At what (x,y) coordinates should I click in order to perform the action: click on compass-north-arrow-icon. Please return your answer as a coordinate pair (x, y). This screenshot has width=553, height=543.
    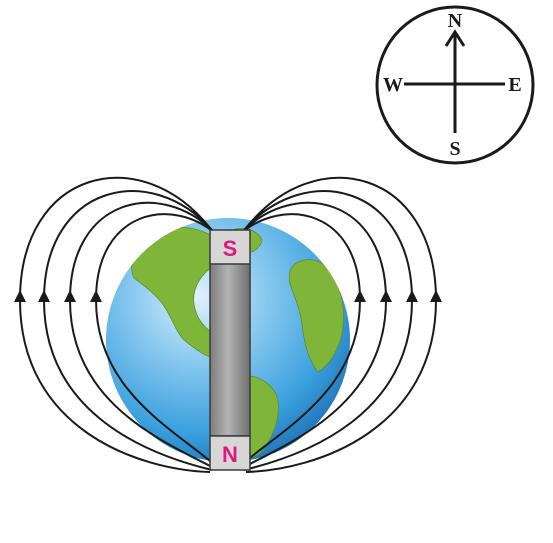
    Looking at the image, I should click on (455, 38).